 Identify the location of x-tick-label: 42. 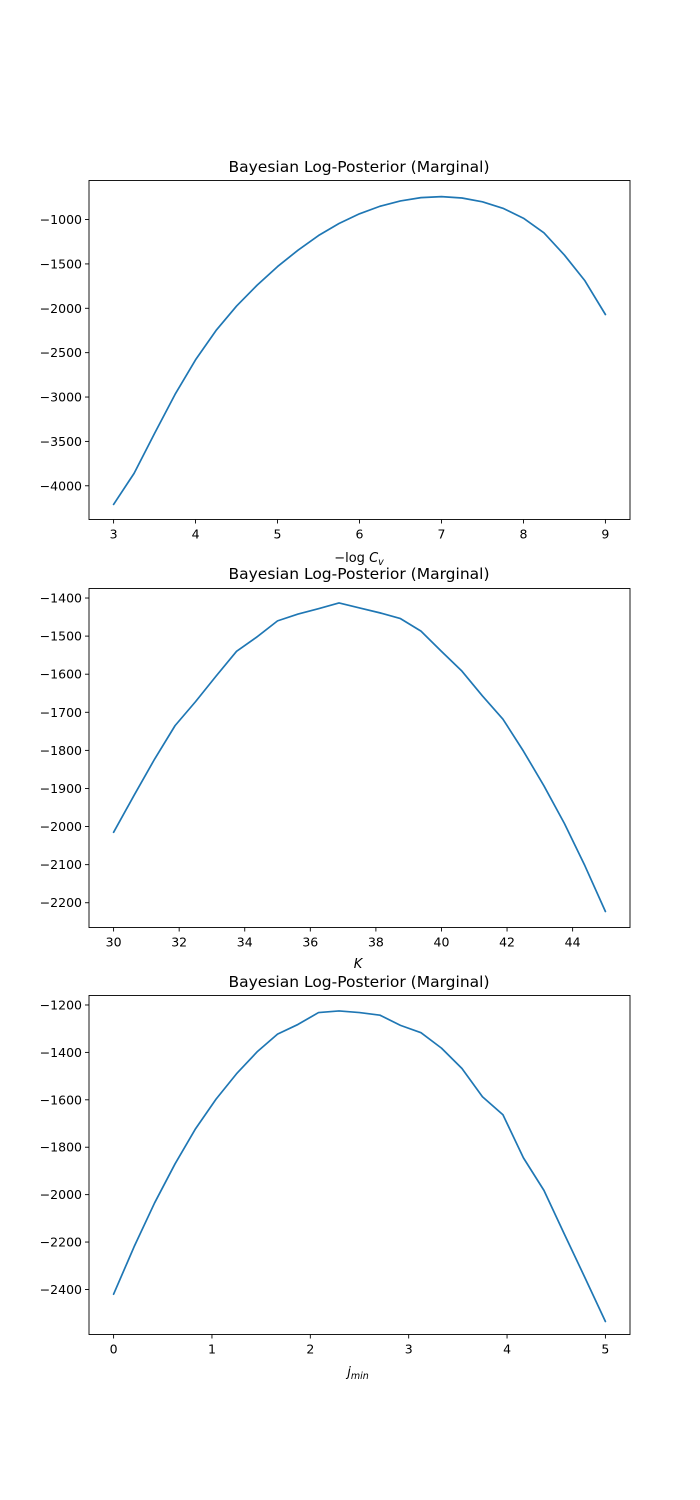
(507, 942).